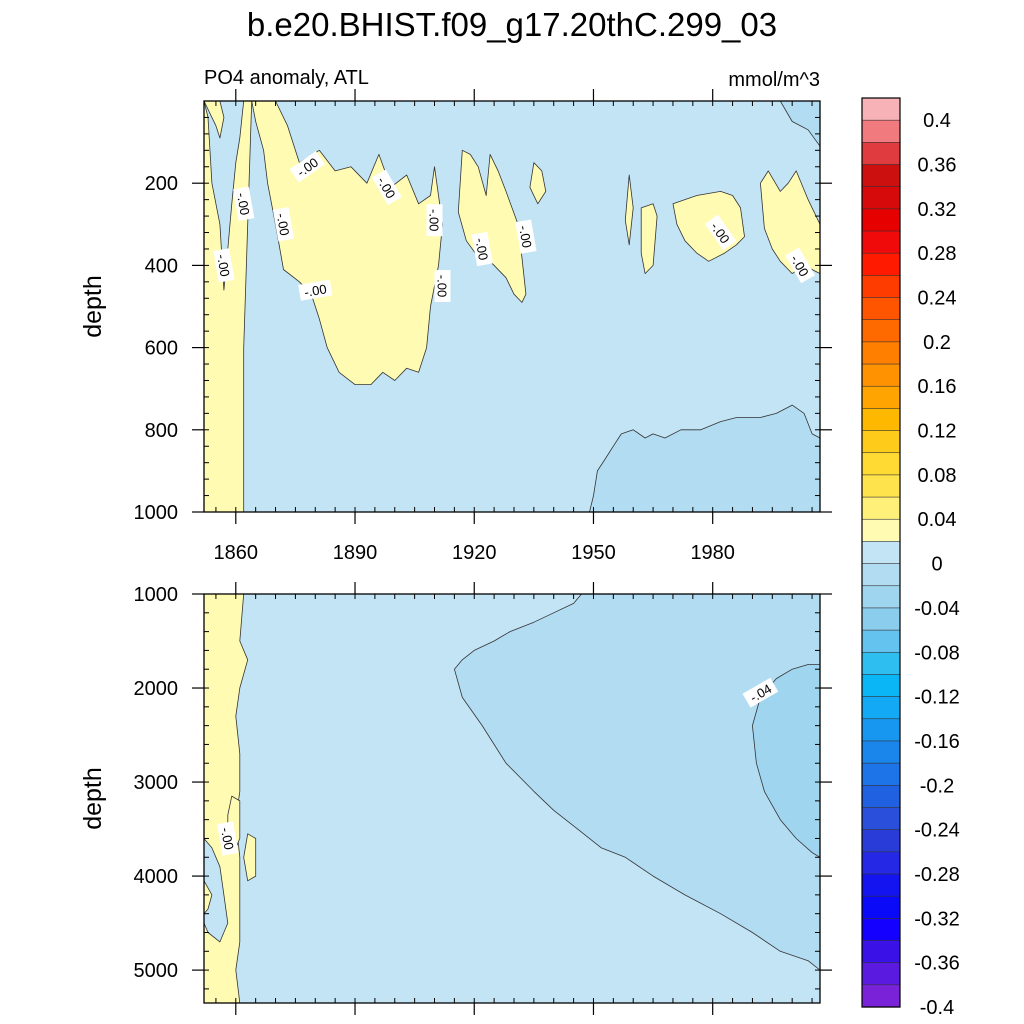 Image resolution: width=1024 pixels, height=1024 pixels. What do you see at coordinates (937, 919) in the screenshot?
I see `colorbar-label: -0.32` at bounding box center [937, 919].